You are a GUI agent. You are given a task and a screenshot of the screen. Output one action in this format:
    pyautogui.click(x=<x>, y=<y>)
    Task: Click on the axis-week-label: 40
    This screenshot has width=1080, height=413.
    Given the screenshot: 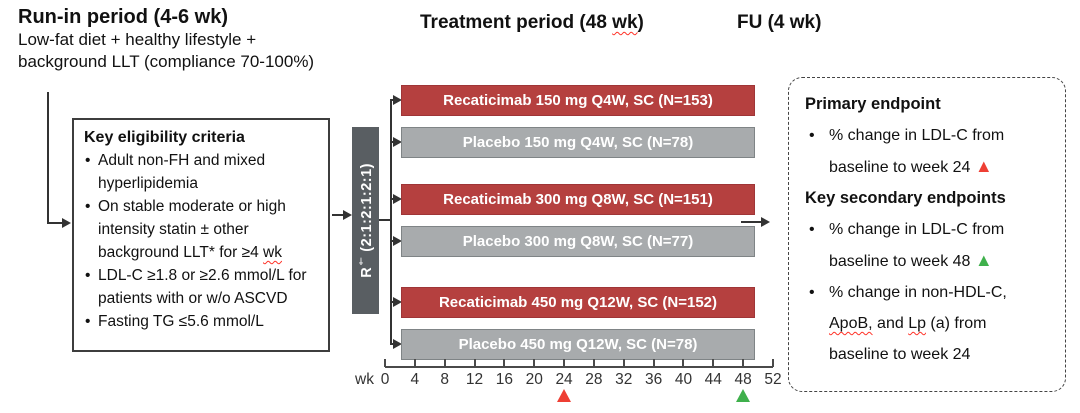 What is the action you would take?
    pyautogui.click(x=683, y=379)
    